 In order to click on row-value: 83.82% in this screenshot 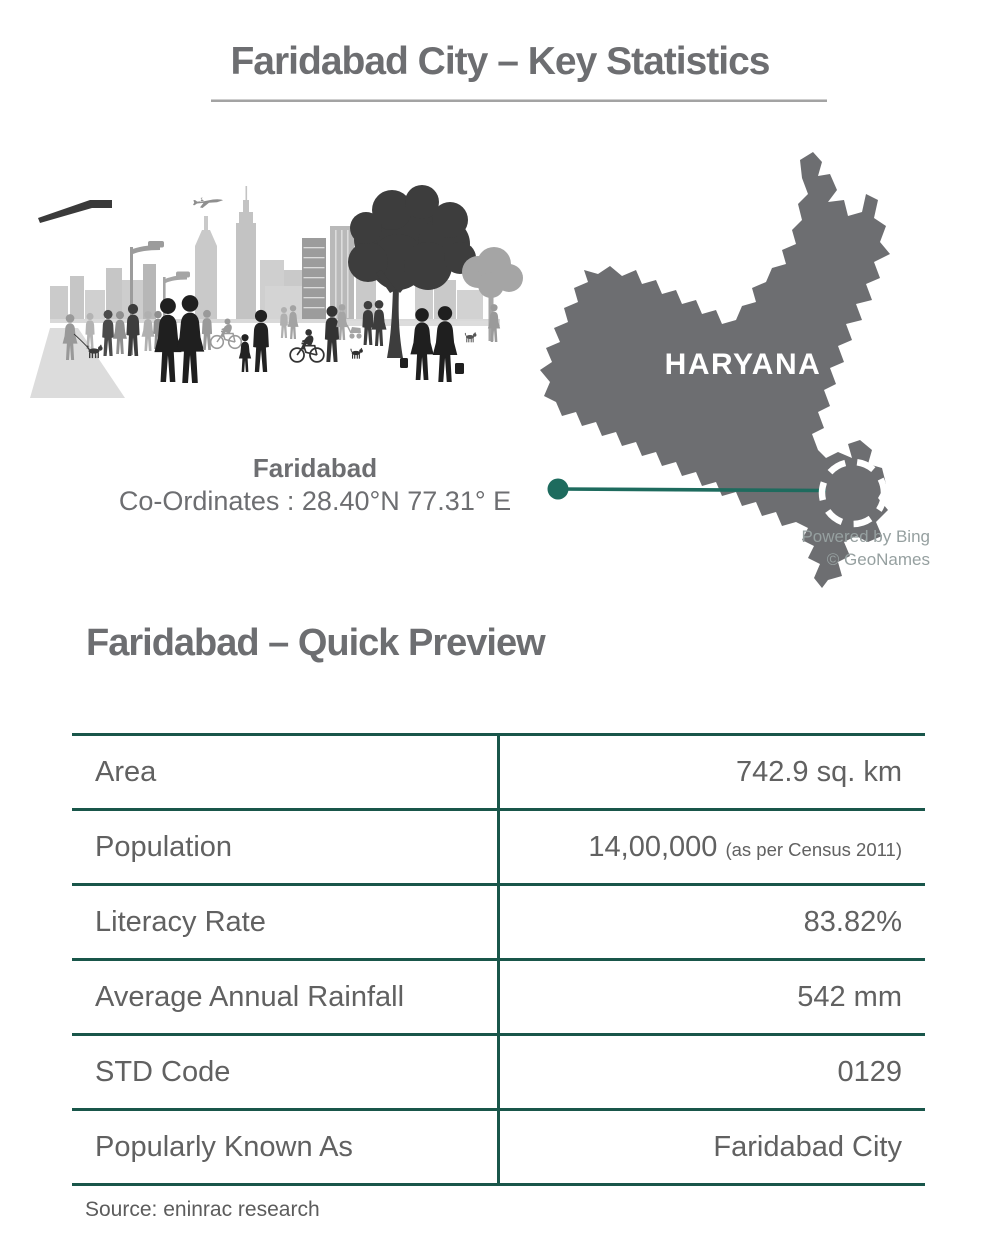, I will do `click(852, 921)`.